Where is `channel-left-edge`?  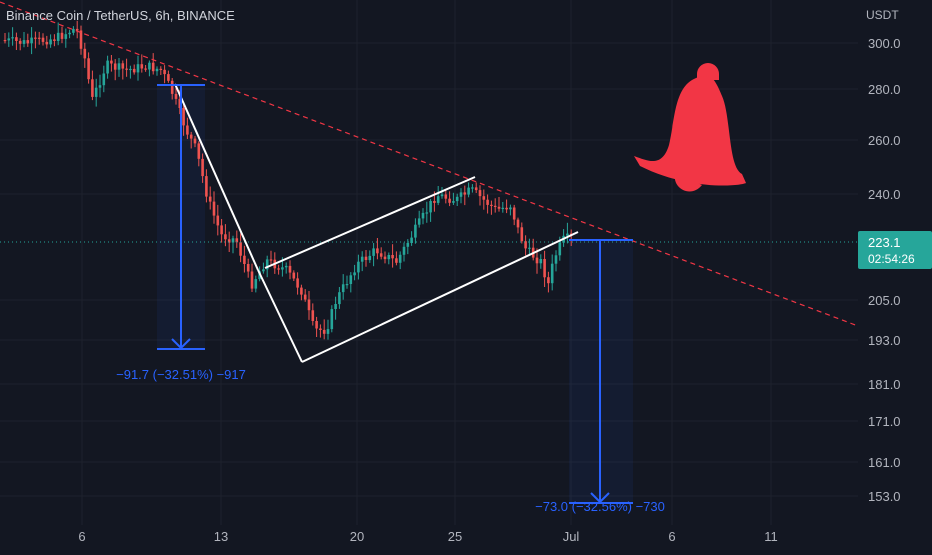
channel-left-edge is located at coordinates (280, 316).